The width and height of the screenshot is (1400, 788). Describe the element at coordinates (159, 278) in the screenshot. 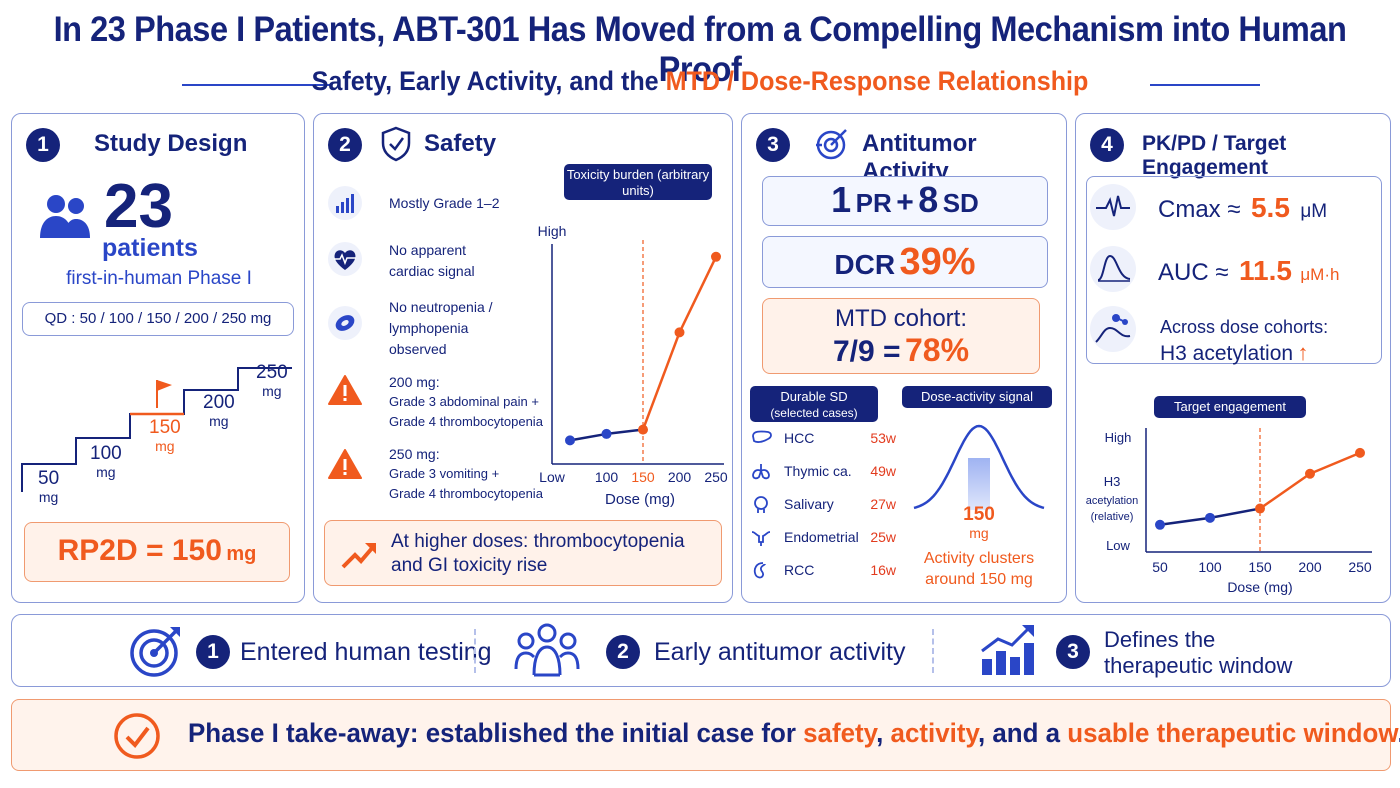

I see `phase-label: first-in-human Phase I` at that location.